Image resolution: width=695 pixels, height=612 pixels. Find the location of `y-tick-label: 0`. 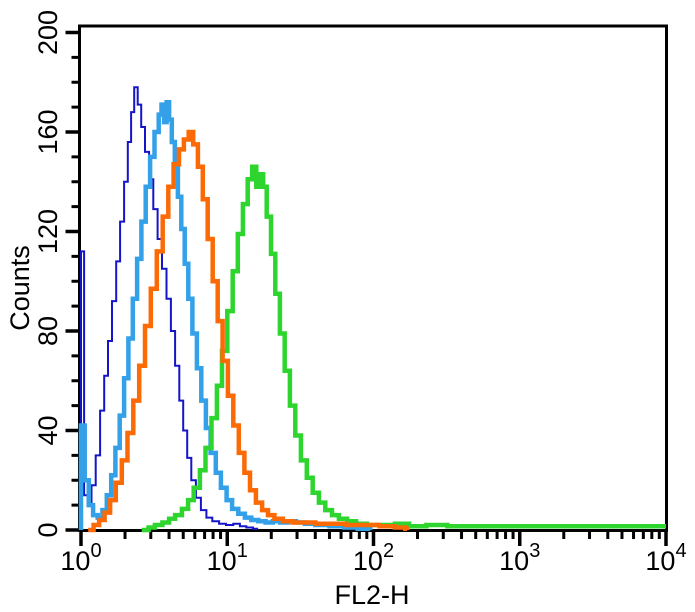

y-tick-label: 0 is located at coordinates (48, 529).